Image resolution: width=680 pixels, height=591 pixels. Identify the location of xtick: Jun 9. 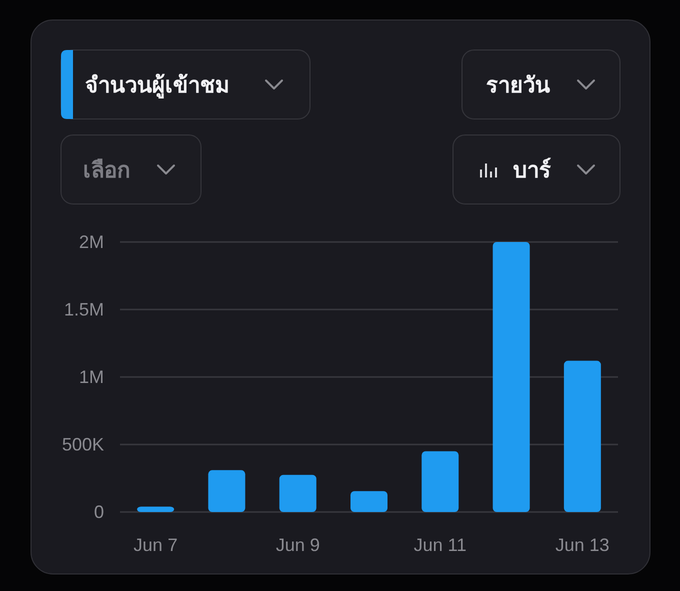
(298, 545).